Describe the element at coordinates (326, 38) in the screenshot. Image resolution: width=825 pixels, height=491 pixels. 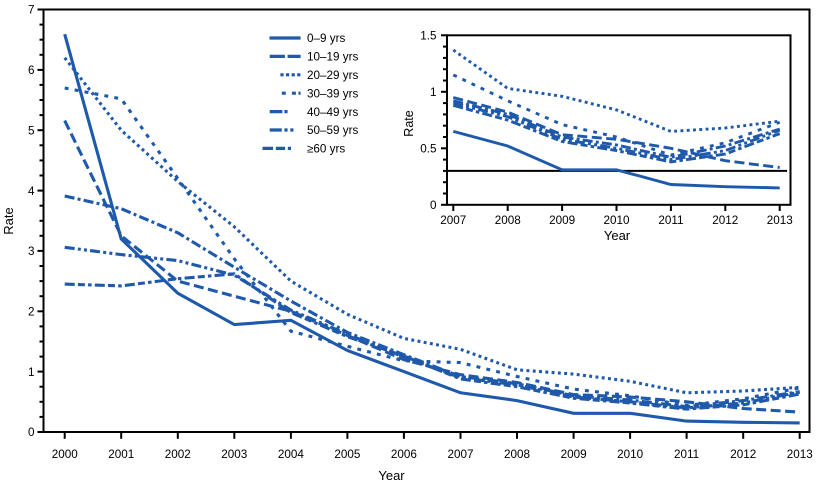
I see `svg-text: 0–9 yrs` at that location.